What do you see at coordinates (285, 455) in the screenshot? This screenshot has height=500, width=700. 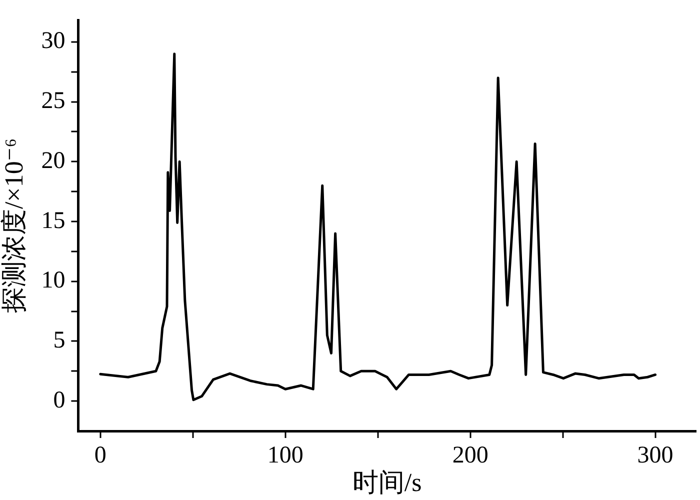 I see `x-tick-label: 100` at bounding box center [285, 455].